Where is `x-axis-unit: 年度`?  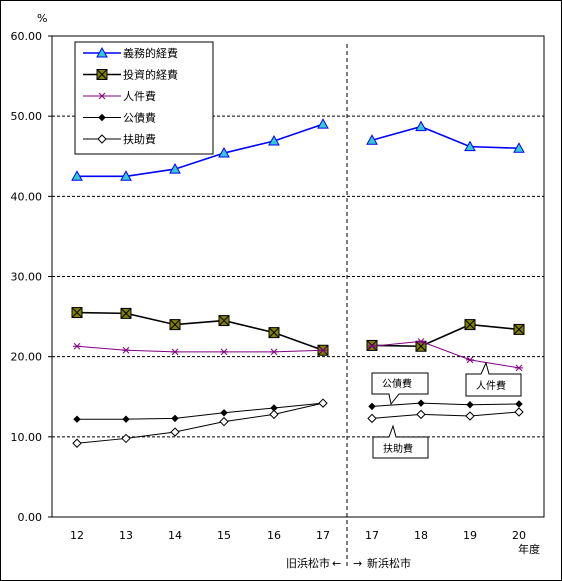
x-axis-unit: 年度 is located at coordinates (529, 549).